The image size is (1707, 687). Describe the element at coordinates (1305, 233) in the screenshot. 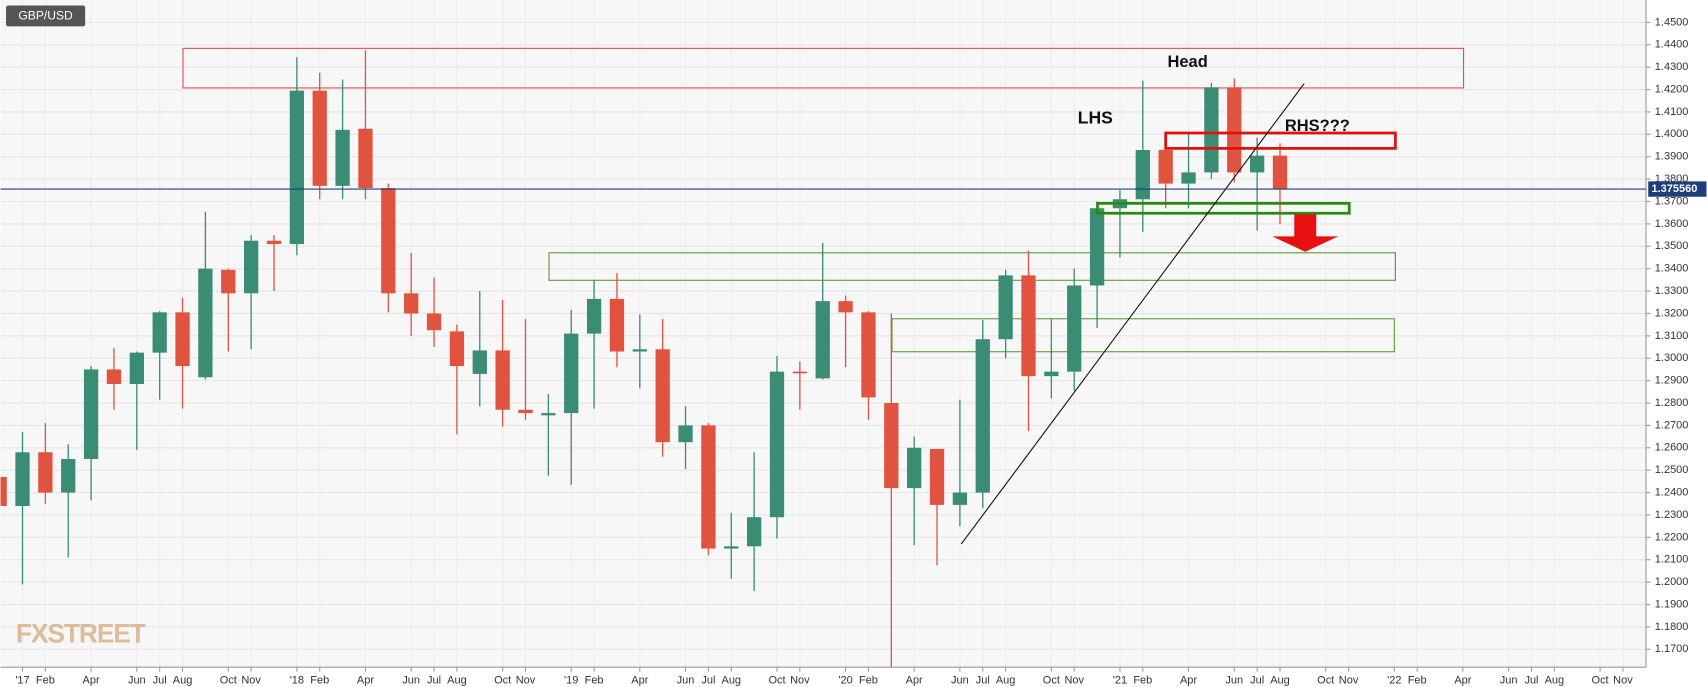

I see `down-arrow` at that location.